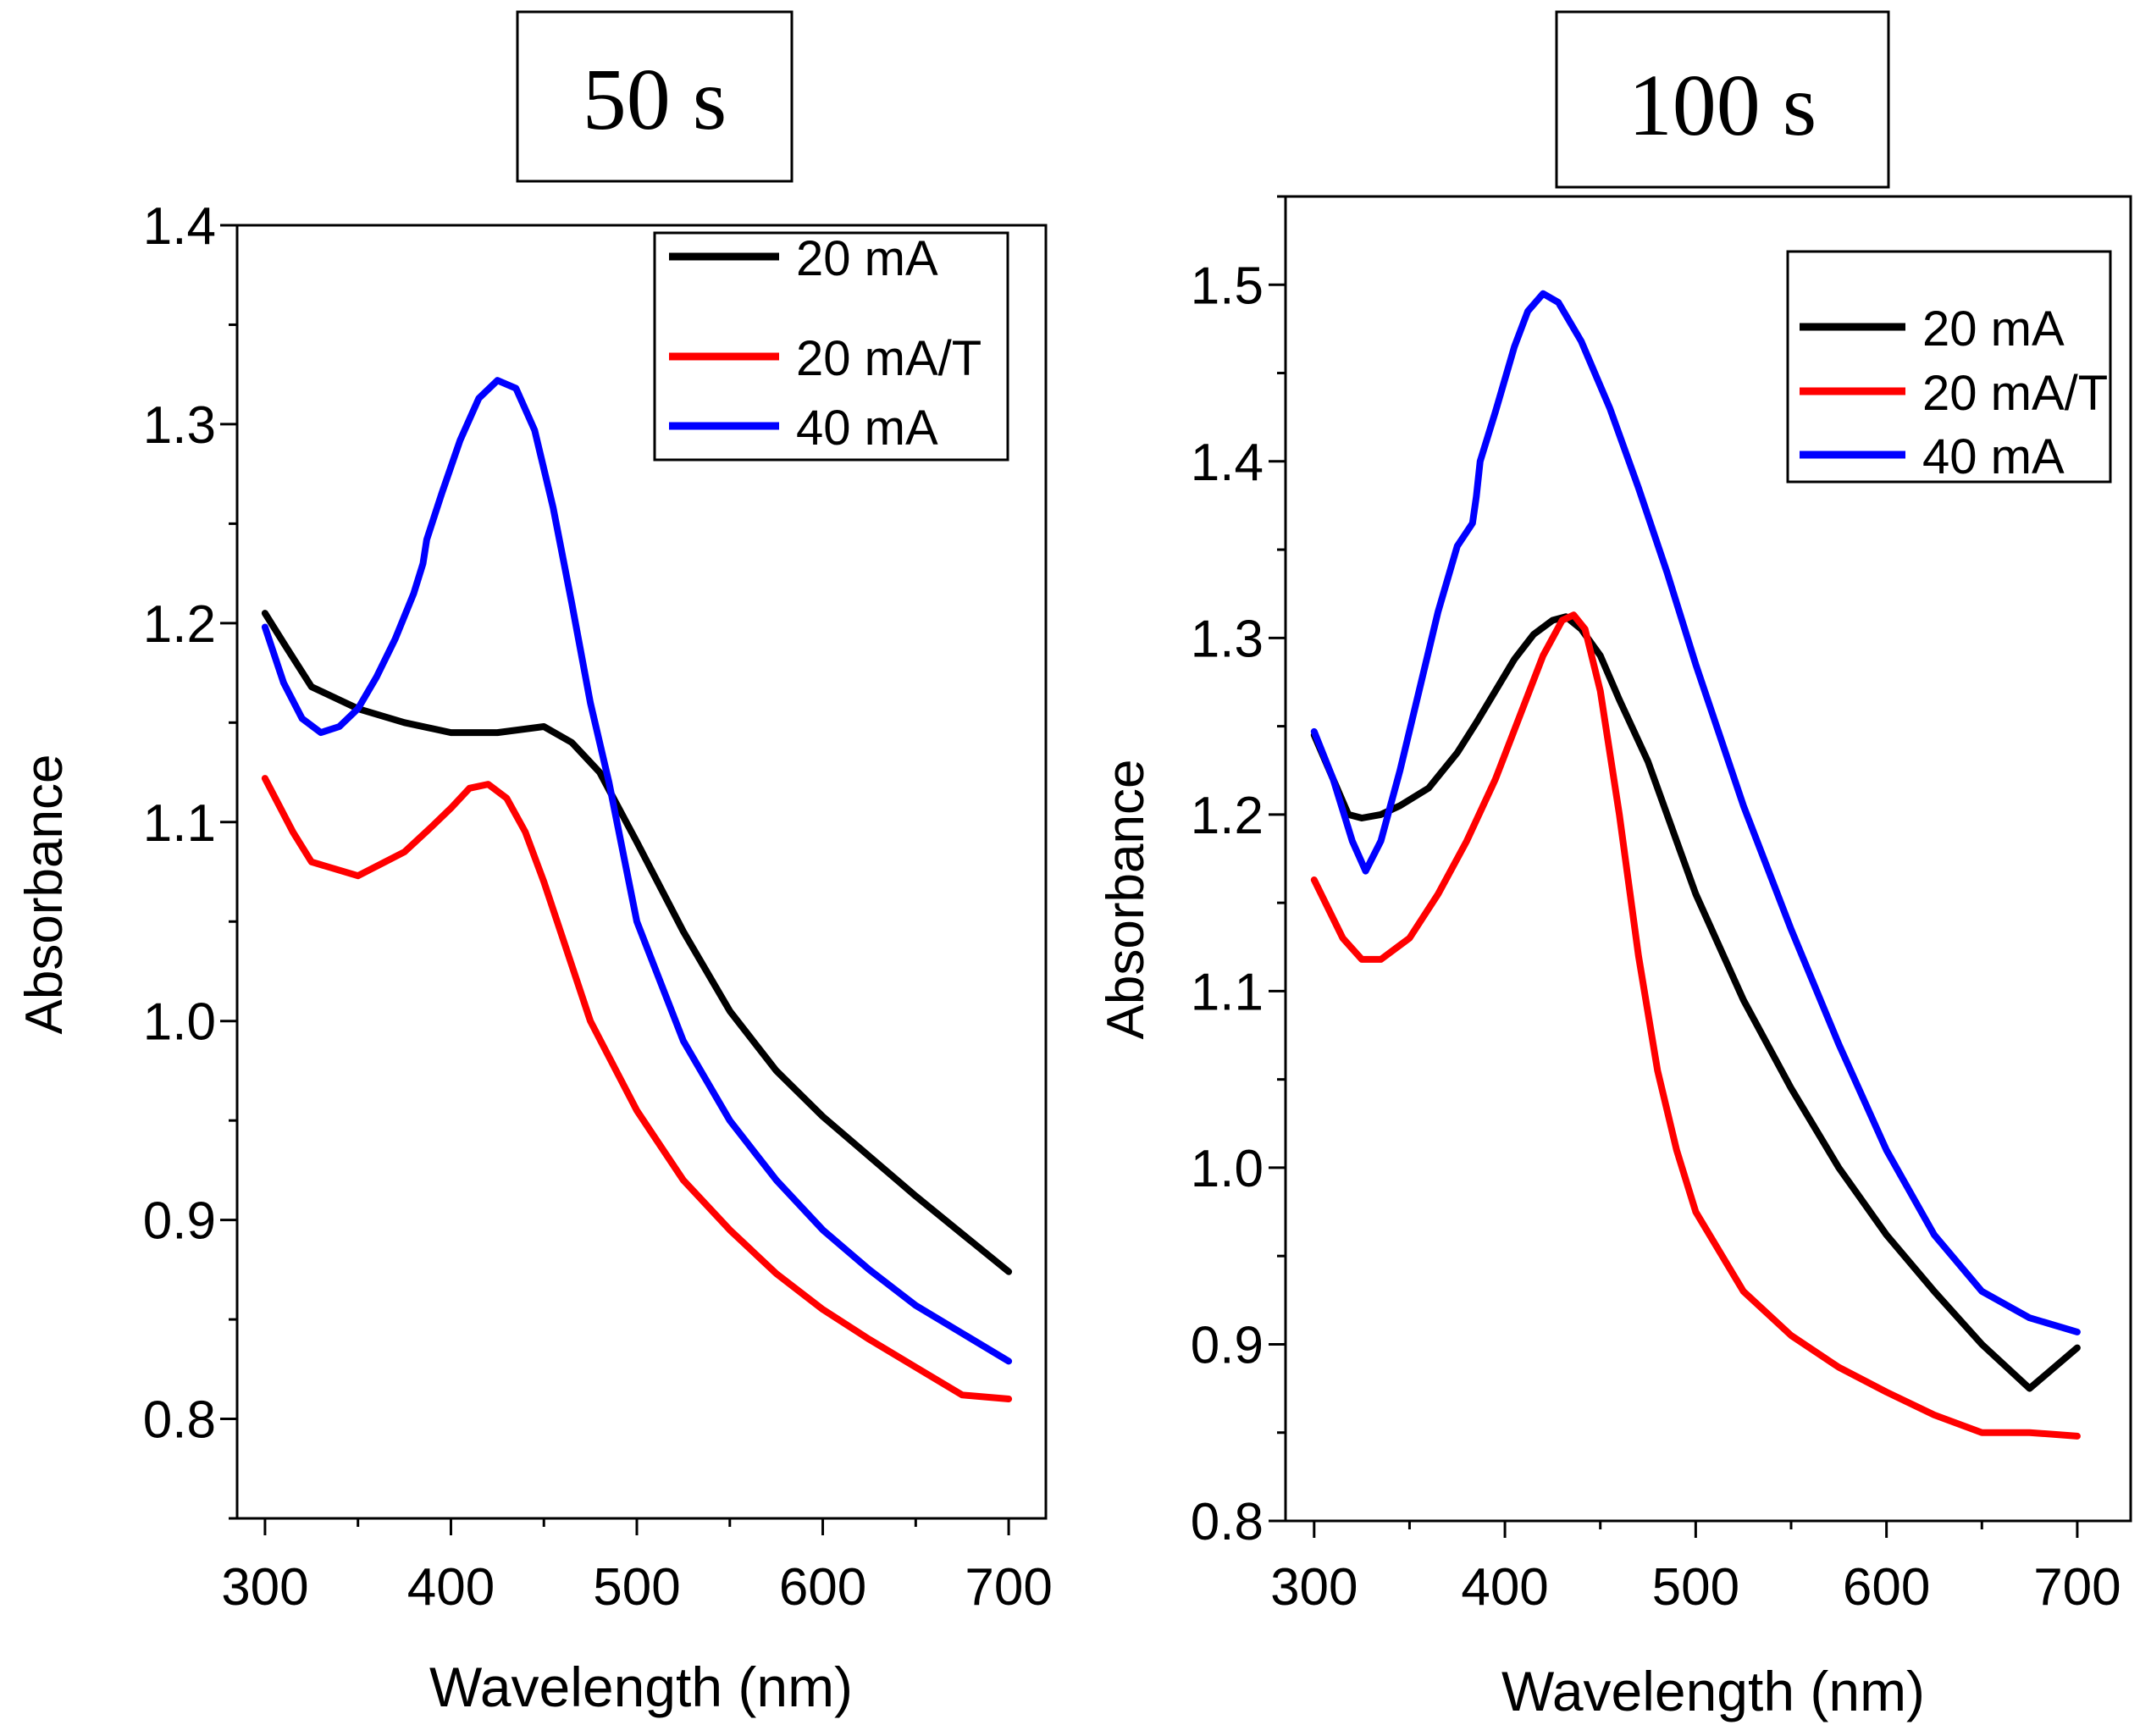 The height and width of the screenshot is (1736, 2140). What do you see at coordinates (190, 858) in the screenshot?
I see `chart-50s-y-ticks: 0.8 0.9 1.0 1.1 1.2 1.3 1.4` at bounding box center [190, 858].